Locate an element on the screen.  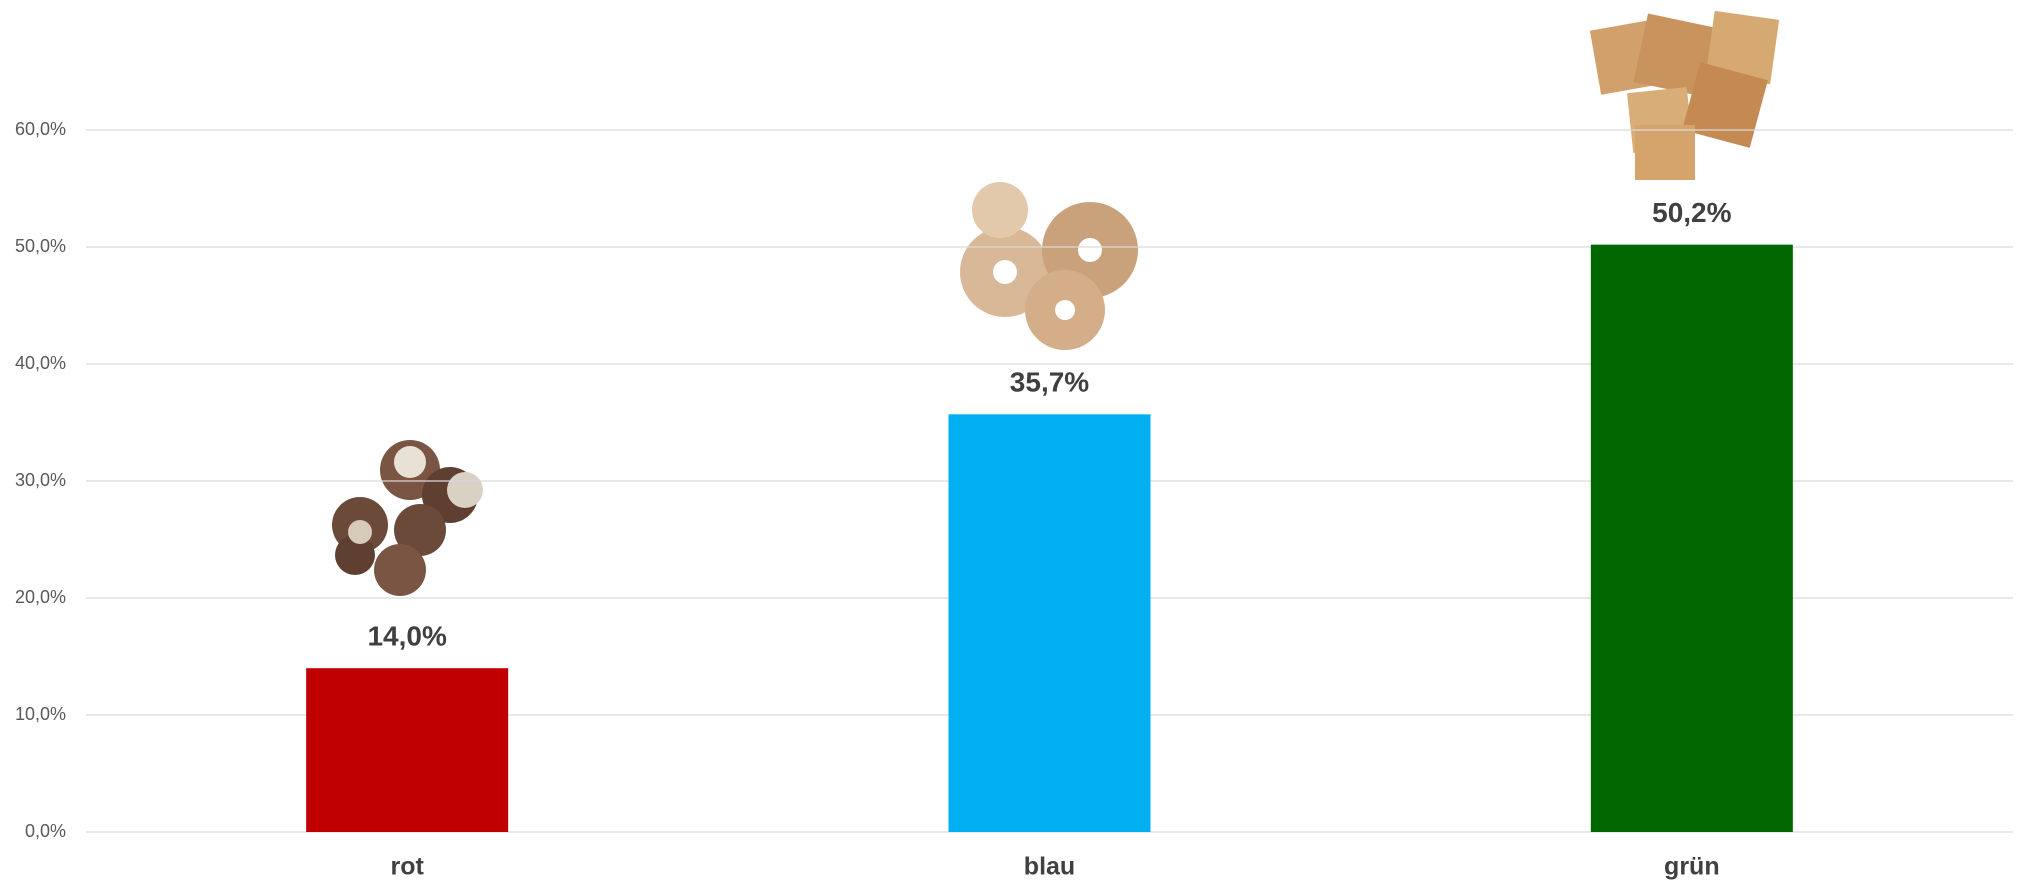
value-label: 50,2% is located at coordinates (1691, 212).